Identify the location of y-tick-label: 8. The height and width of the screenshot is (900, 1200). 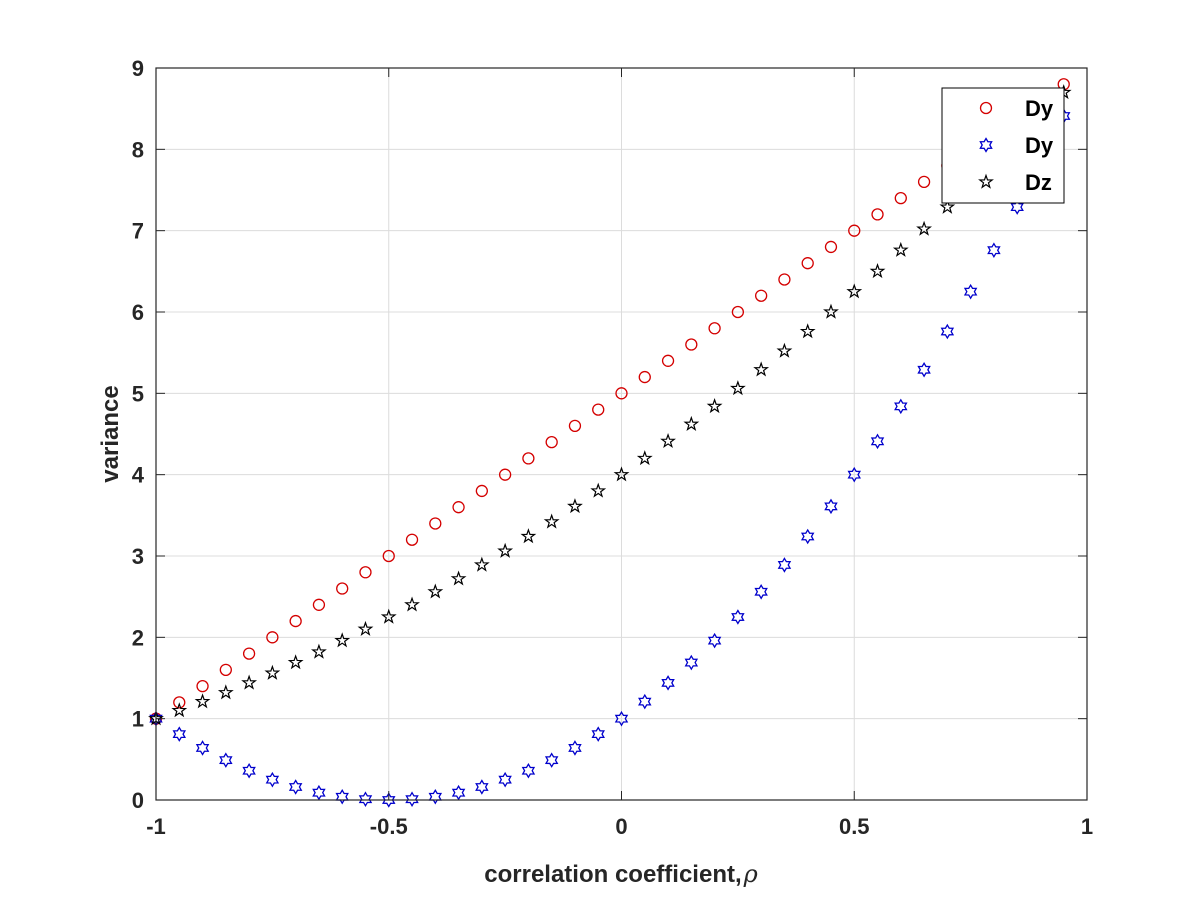
(138, 149).